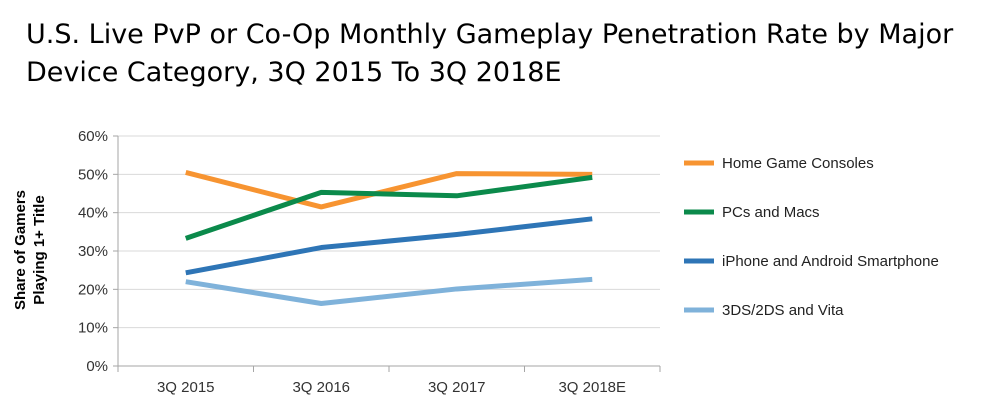 Image resolution: width=1000 pixels, height=410 pixels. I want to click on y-axis-ticks: 0% 10% 20% 30% 40% 50% 60%, so click(98, 251).